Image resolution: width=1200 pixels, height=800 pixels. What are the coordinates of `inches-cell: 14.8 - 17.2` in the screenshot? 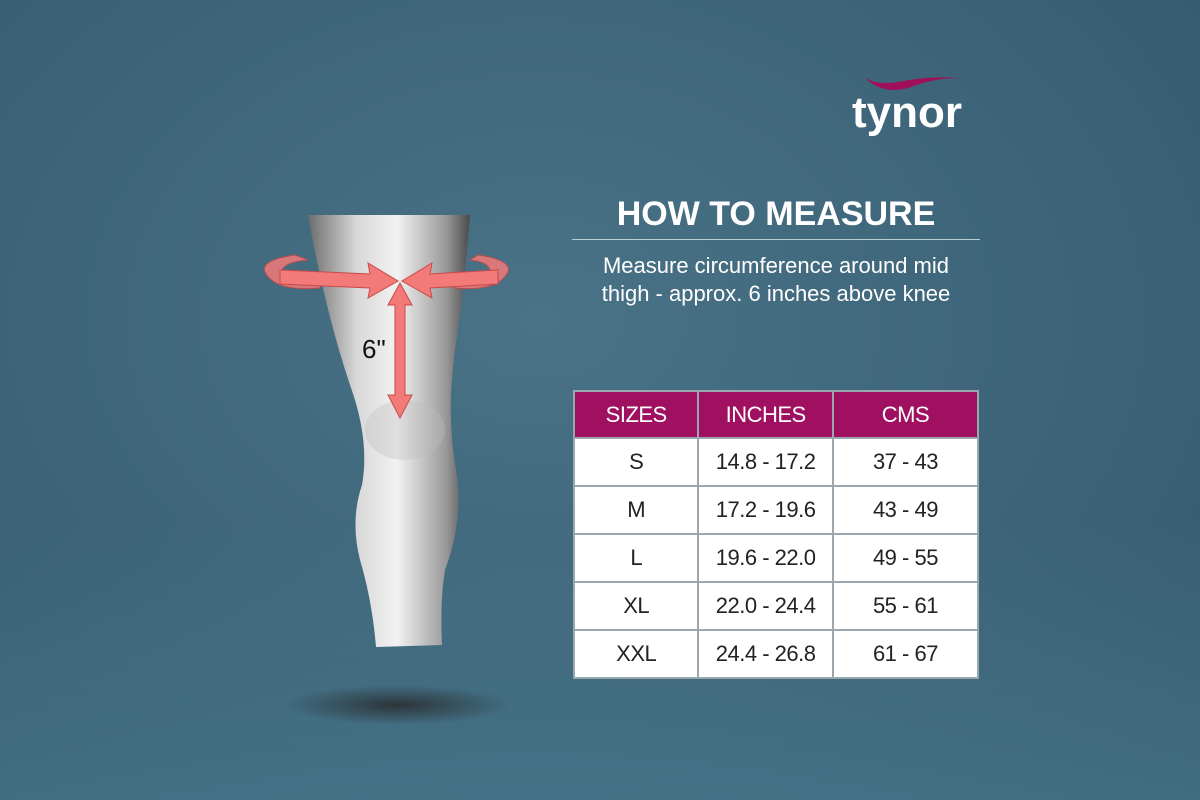 It's located at (765, 462).